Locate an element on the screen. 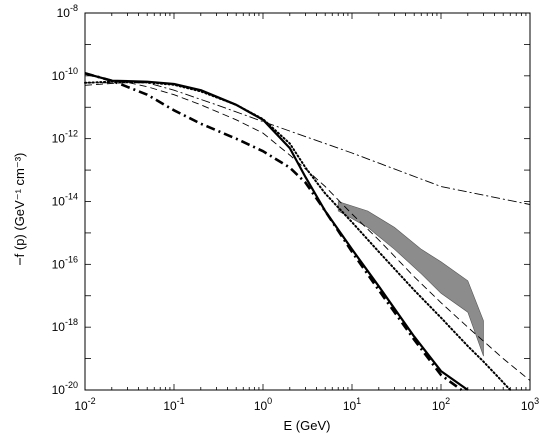 The width and height of the screenshot is (550, 447). x-tick-label: 10⁻¹ is located at coordinates (173, 404).